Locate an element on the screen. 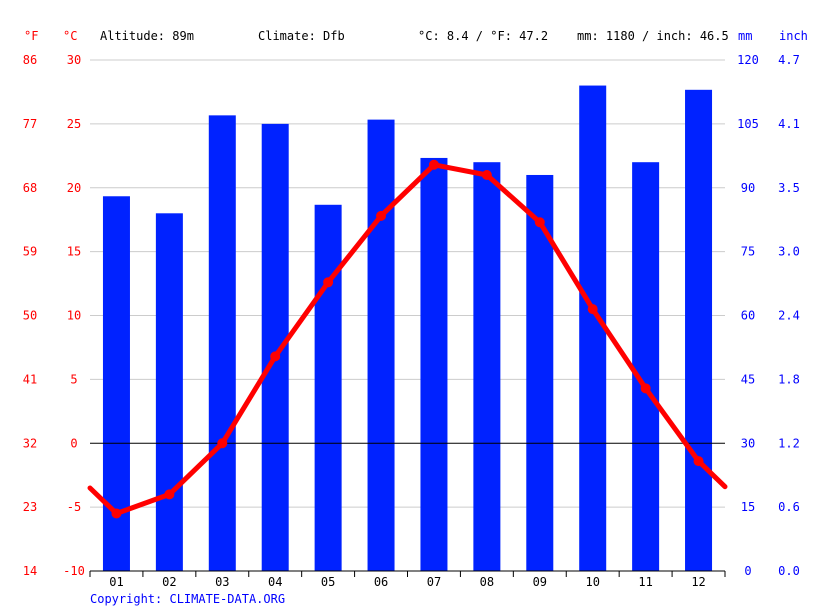 The image size is (815, 611). fahrenheit-tick-label: 86 is located at coordinates (30, 60).